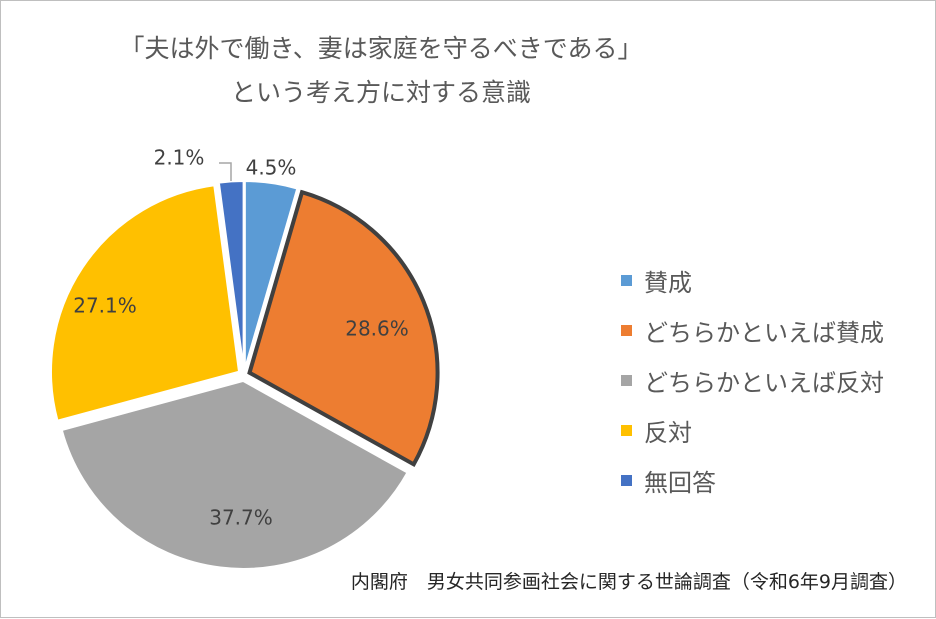 This screenshot has width=936, height=619. Describe the element at coordinates (377, 329) in the screenshot. I see `data-label-2: 28.6%` at that location.